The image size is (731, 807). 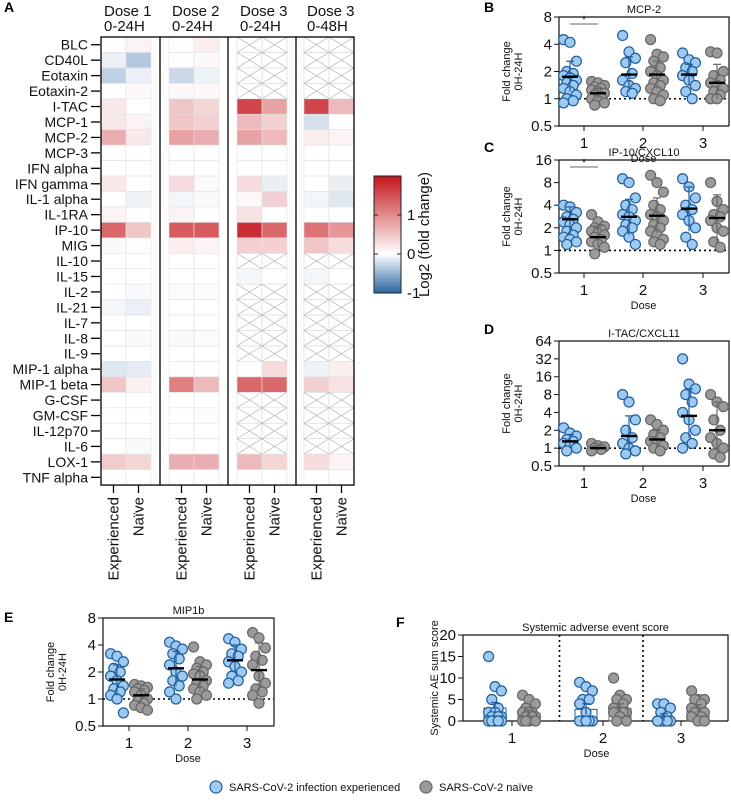 I want to click on colorbar-tick-label: 0, so click(x=411, y=254).